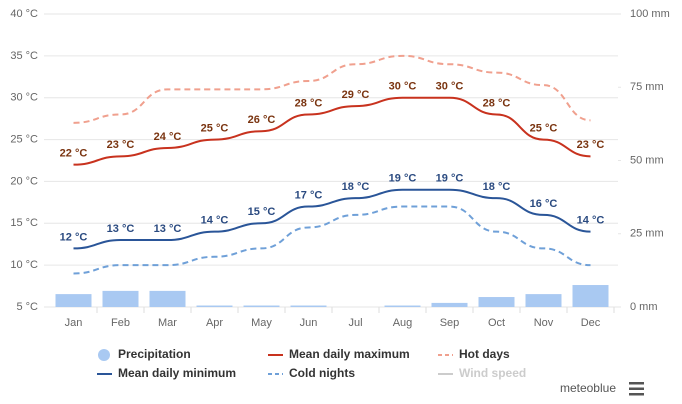 The width and height of the screenshot is (682, 404). What do you see at coordinates (647, 87) in the screenshot?
I see `y2-tick-label: 75 mm` at bounding box center [647, 87].